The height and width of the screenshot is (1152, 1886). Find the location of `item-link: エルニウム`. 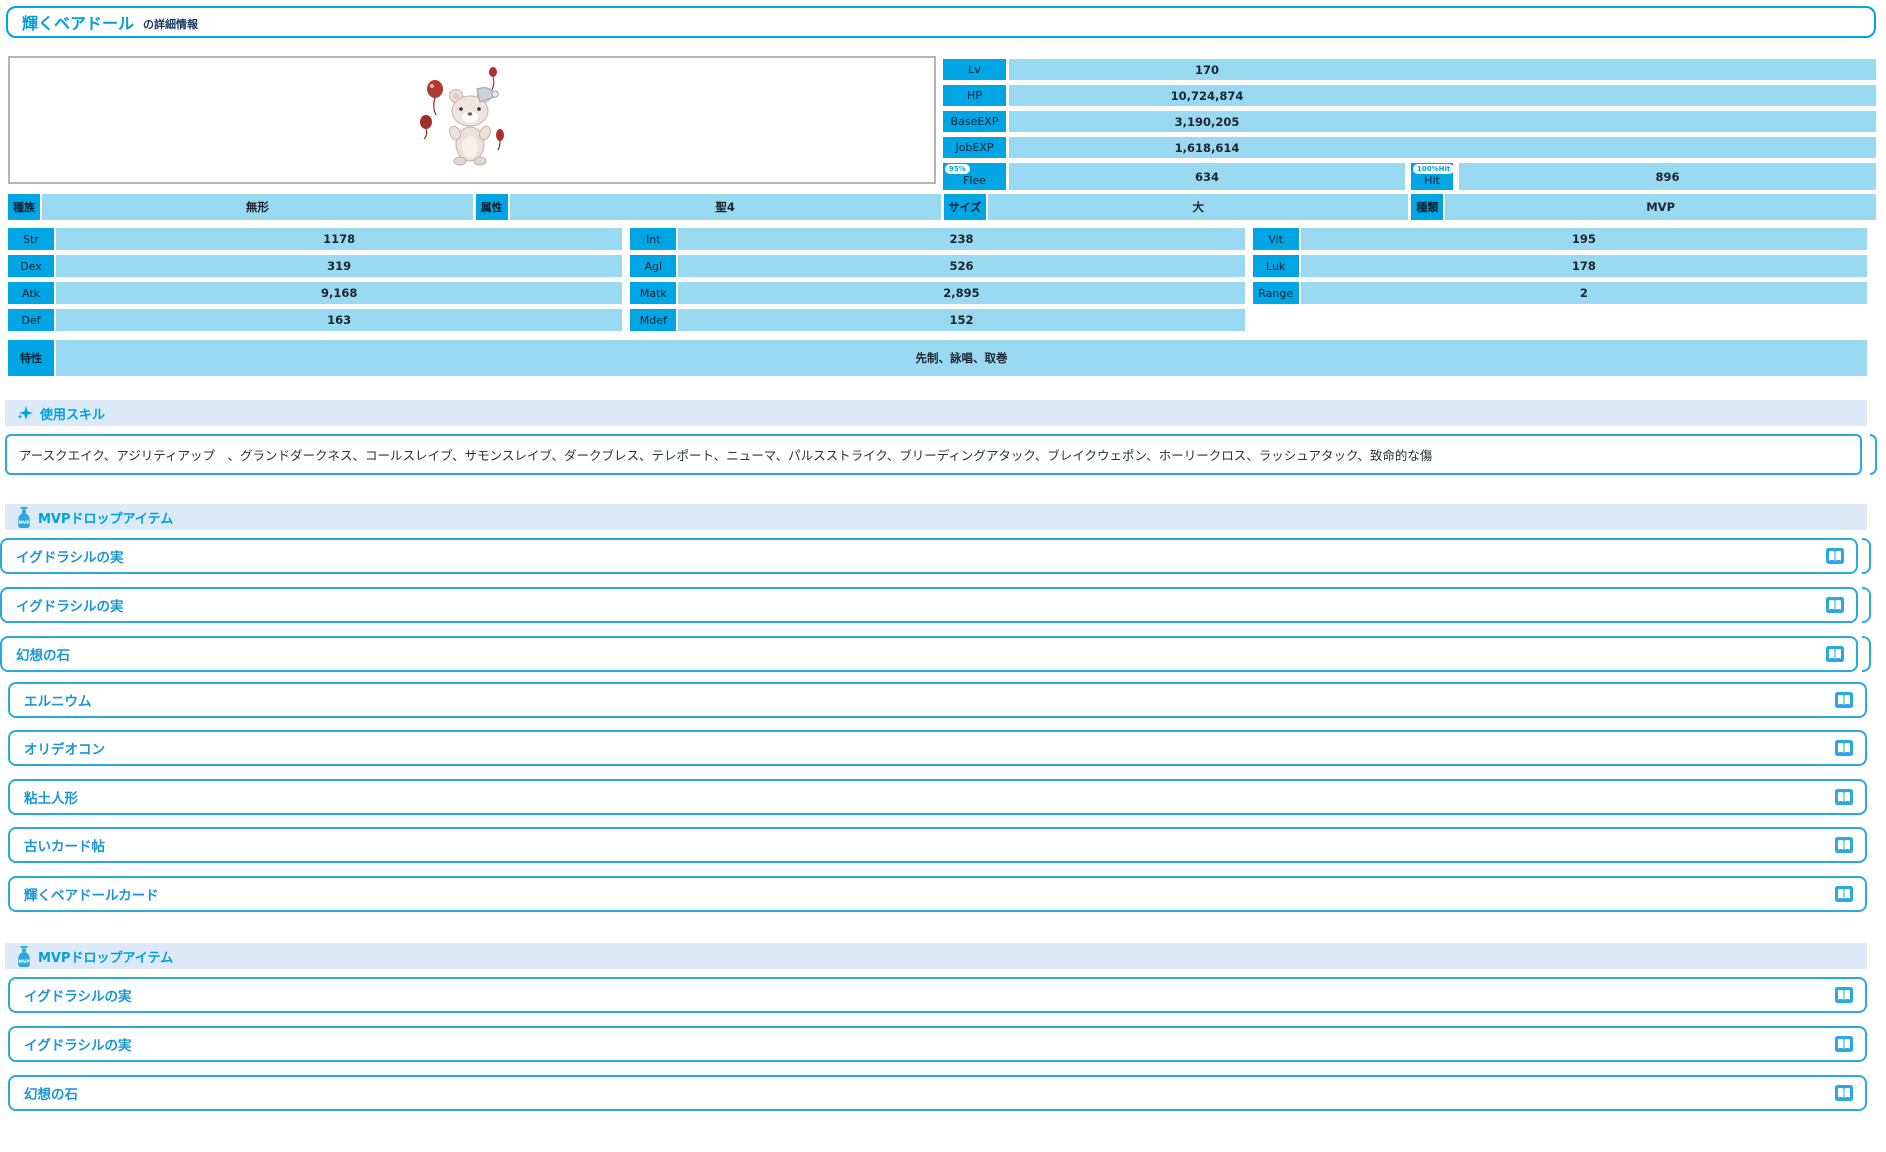

item-link: エルニウム is located at coordinates (58, 702).